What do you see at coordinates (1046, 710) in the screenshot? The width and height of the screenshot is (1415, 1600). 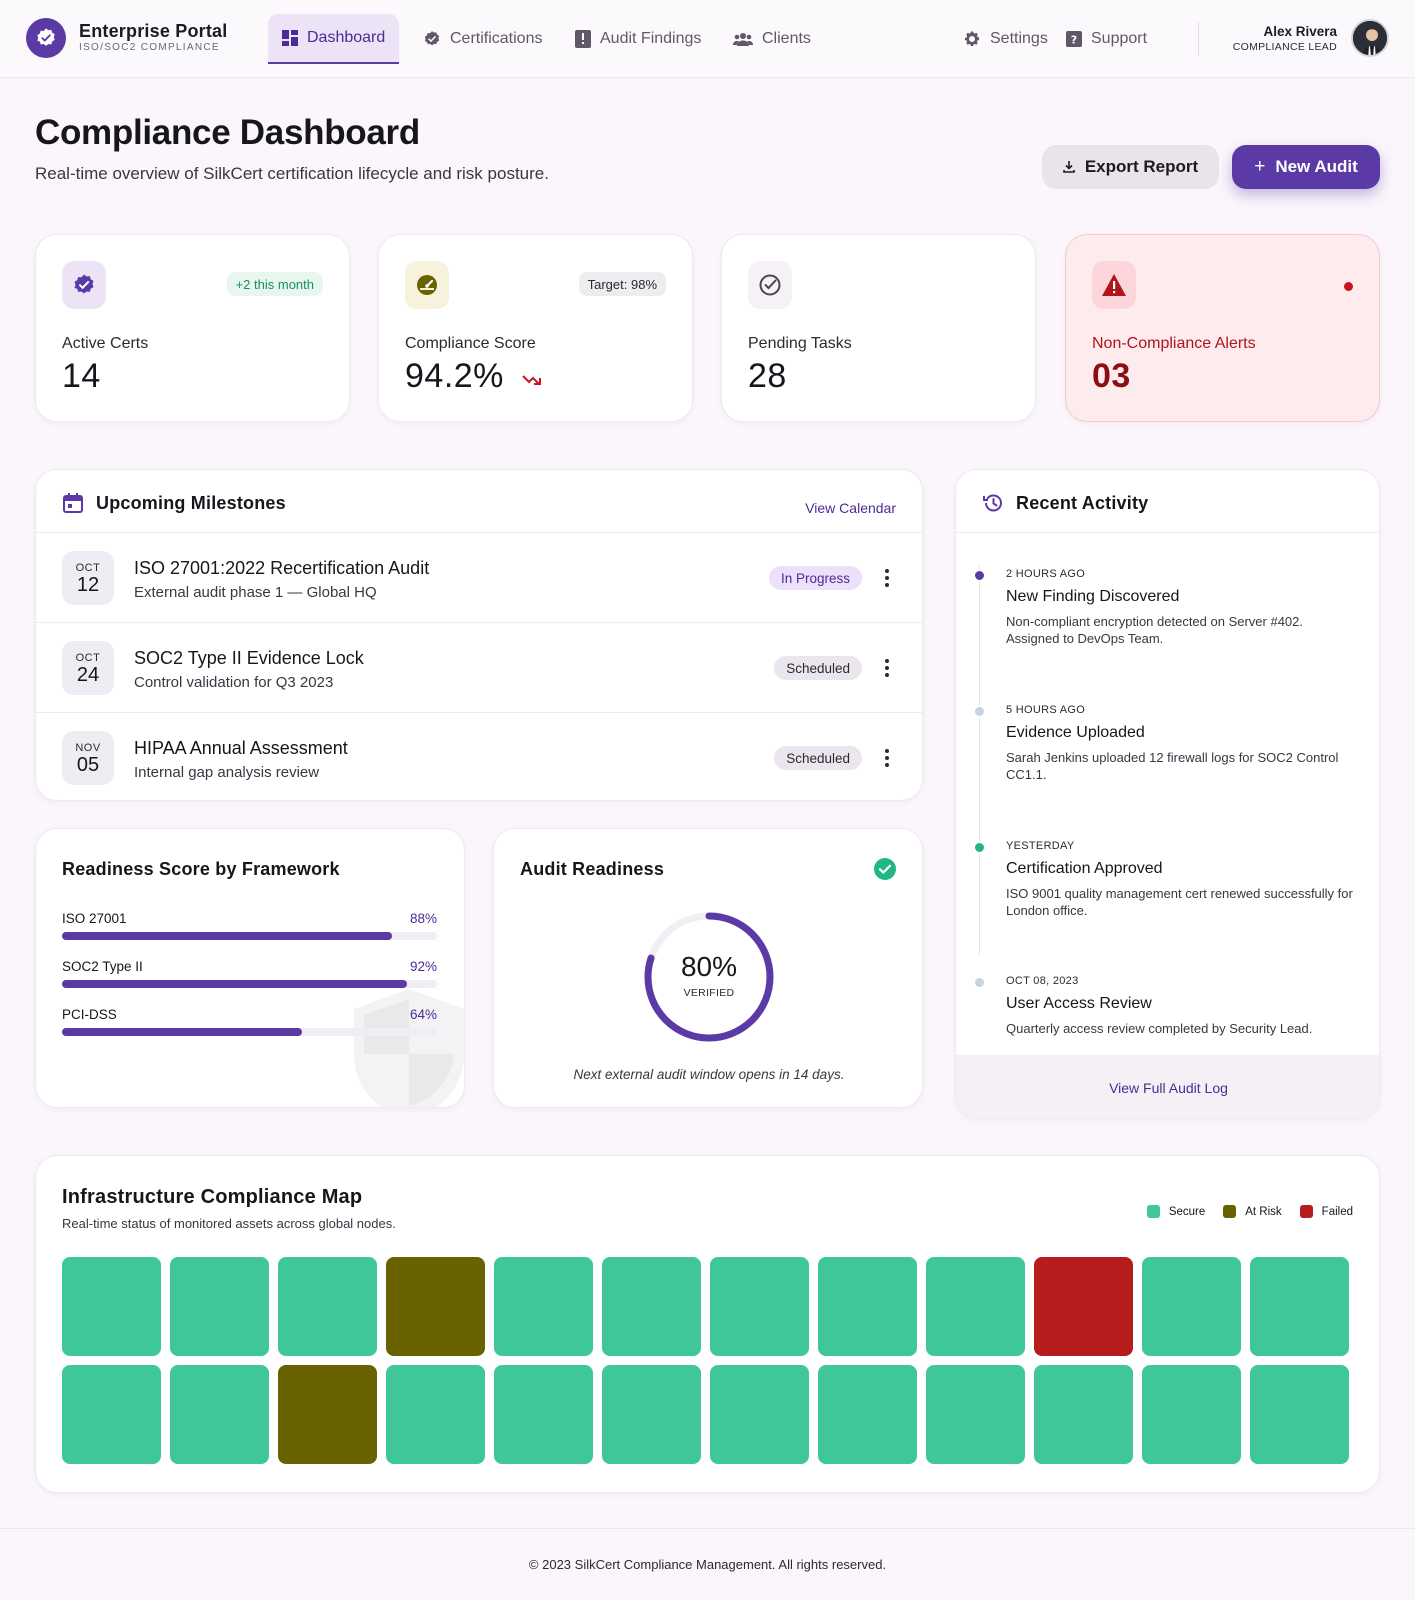 I see `activity-time: 5 HOURS AGO` at bounding box center [1046, 710].